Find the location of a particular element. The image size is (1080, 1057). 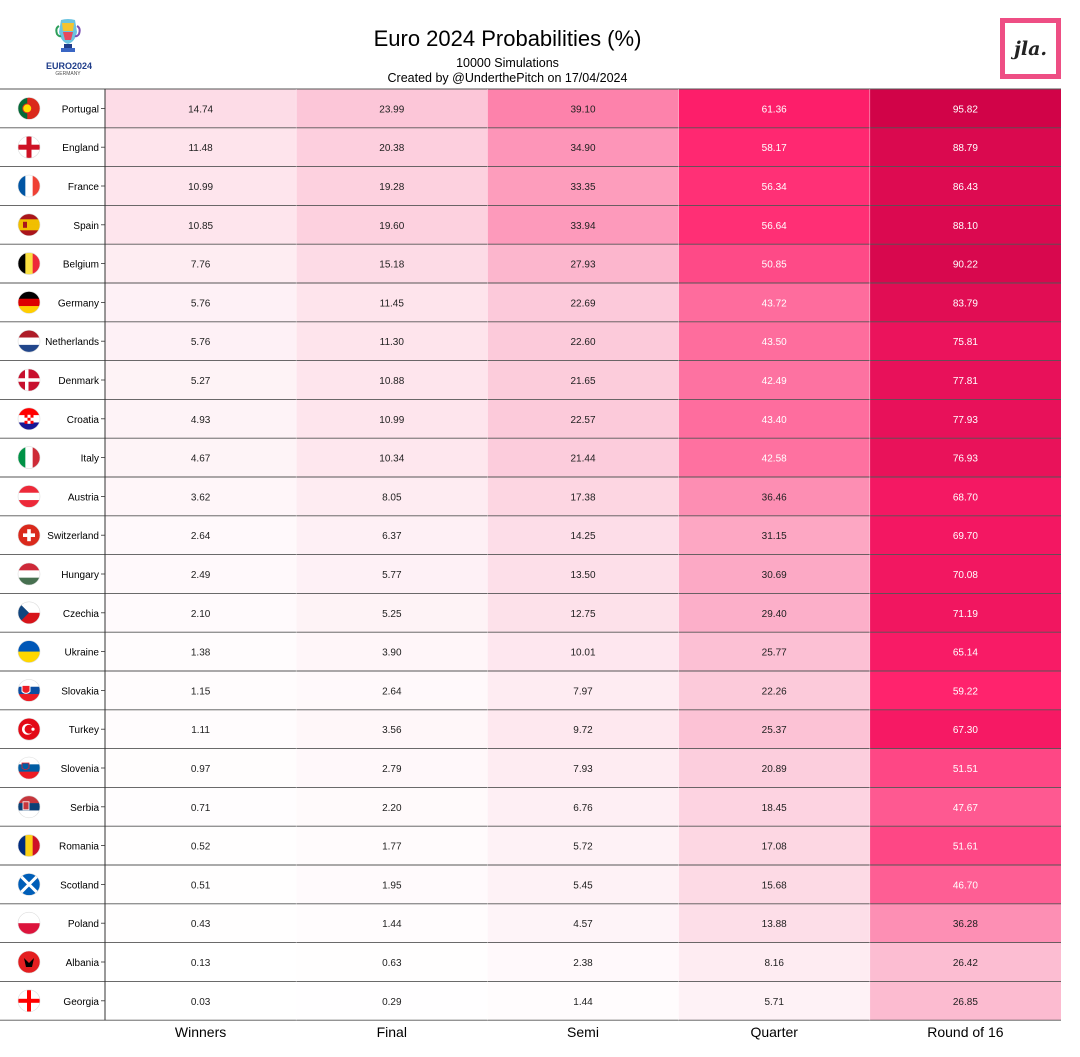

team-label: Serbia is located at coordinates (84, 808).